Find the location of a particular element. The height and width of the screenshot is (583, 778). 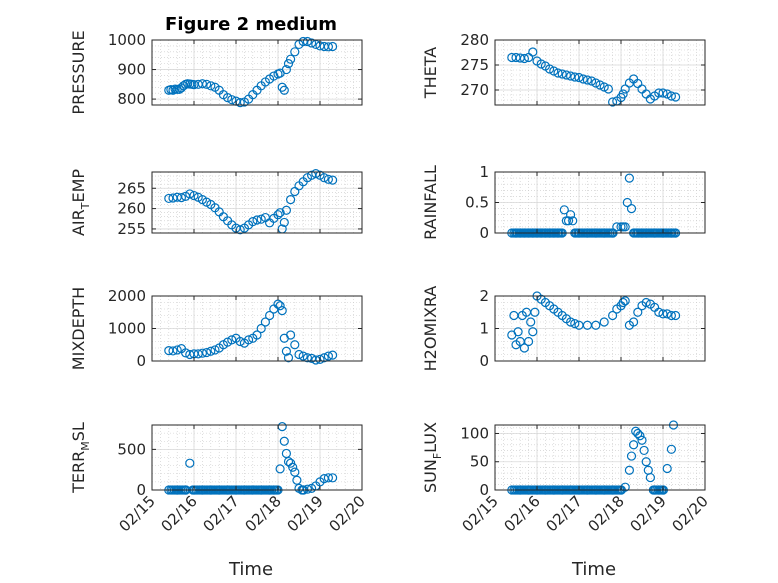

y-axis-label-main: MIXDEPTH is located at coordinates (78, 328).